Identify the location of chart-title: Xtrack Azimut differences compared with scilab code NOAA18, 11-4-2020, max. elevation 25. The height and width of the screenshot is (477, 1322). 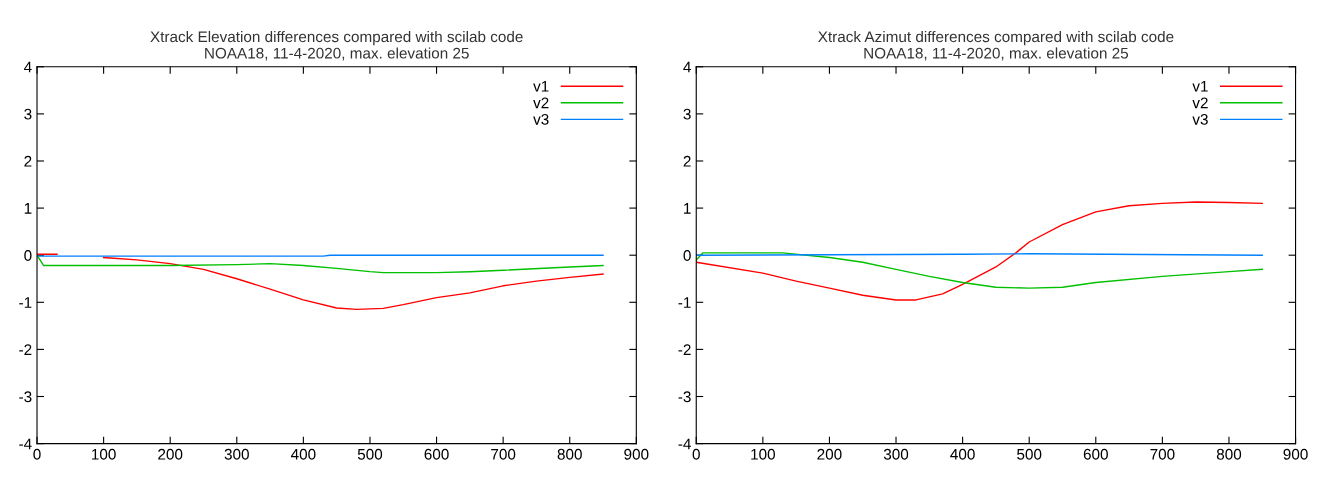
(996, 45).